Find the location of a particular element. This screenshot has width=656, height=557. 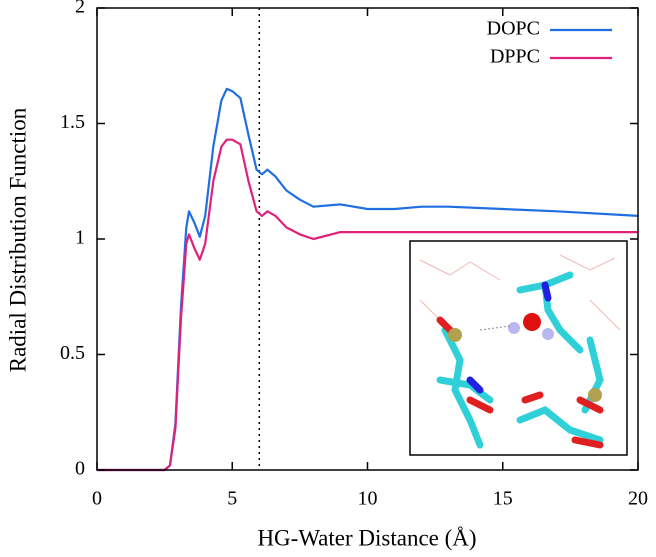

x-tick-label: 20 is located at coordinates (638, 499).